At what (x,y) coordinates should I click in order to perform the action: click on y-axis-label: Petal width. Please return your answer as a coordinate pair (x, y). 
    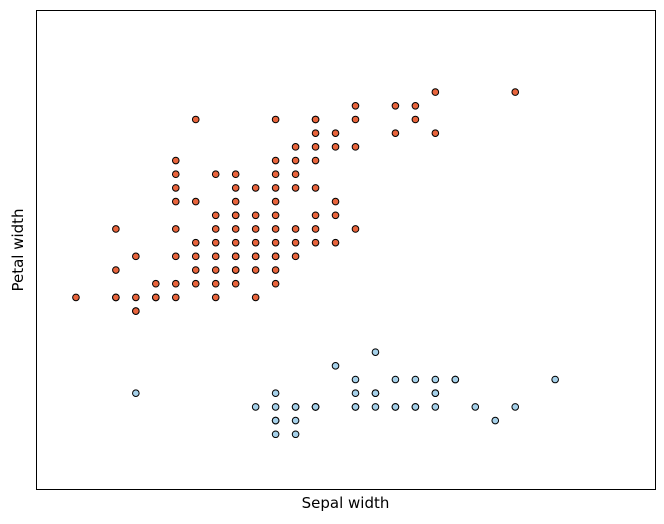
    Looking at the image, I should click on (18, 250).